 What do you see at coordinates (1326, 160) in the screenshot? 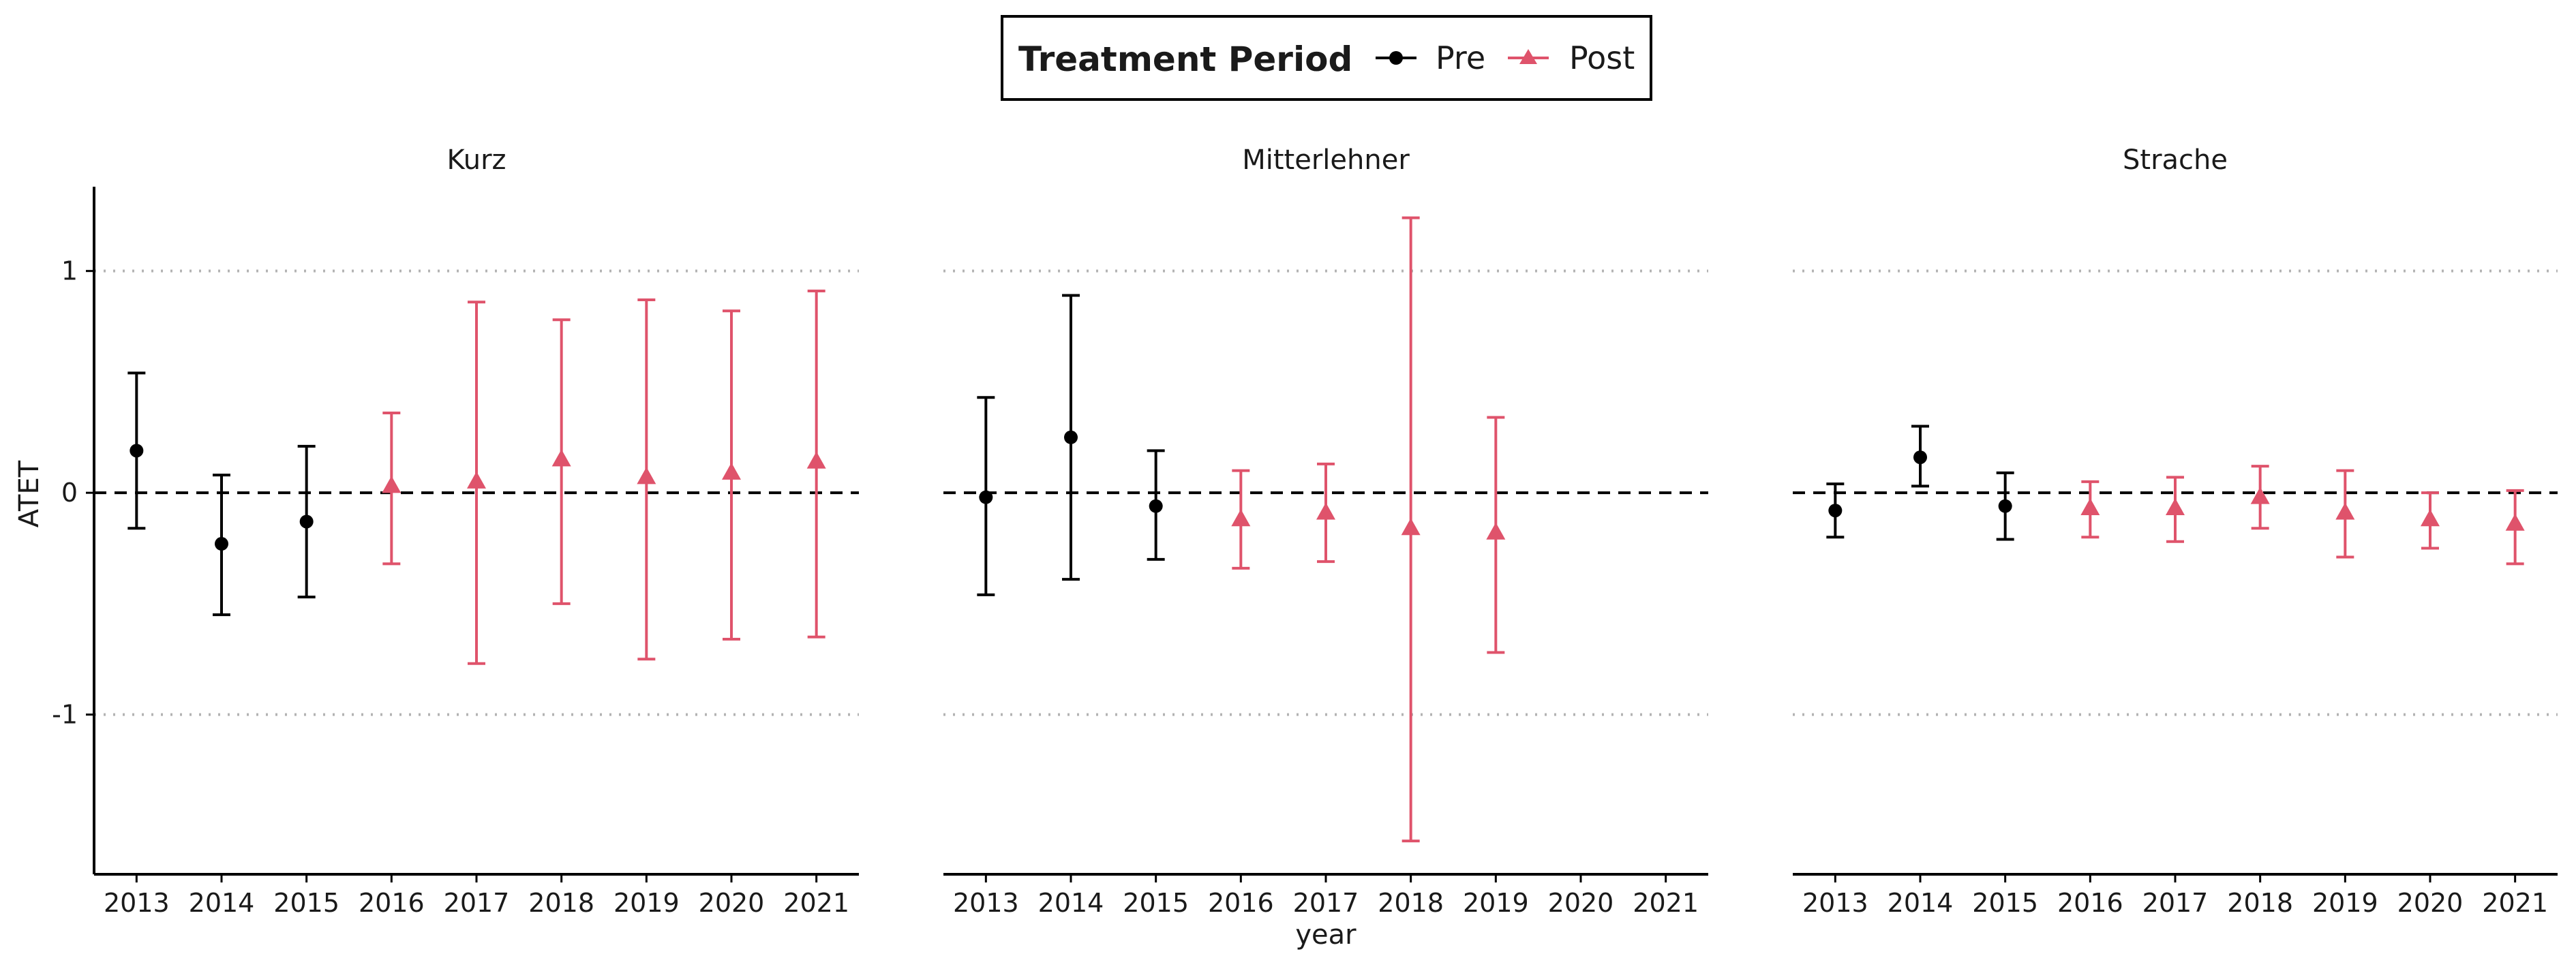
I see `facet-title: Mitterlehner` at bounding box center [1326, 160].